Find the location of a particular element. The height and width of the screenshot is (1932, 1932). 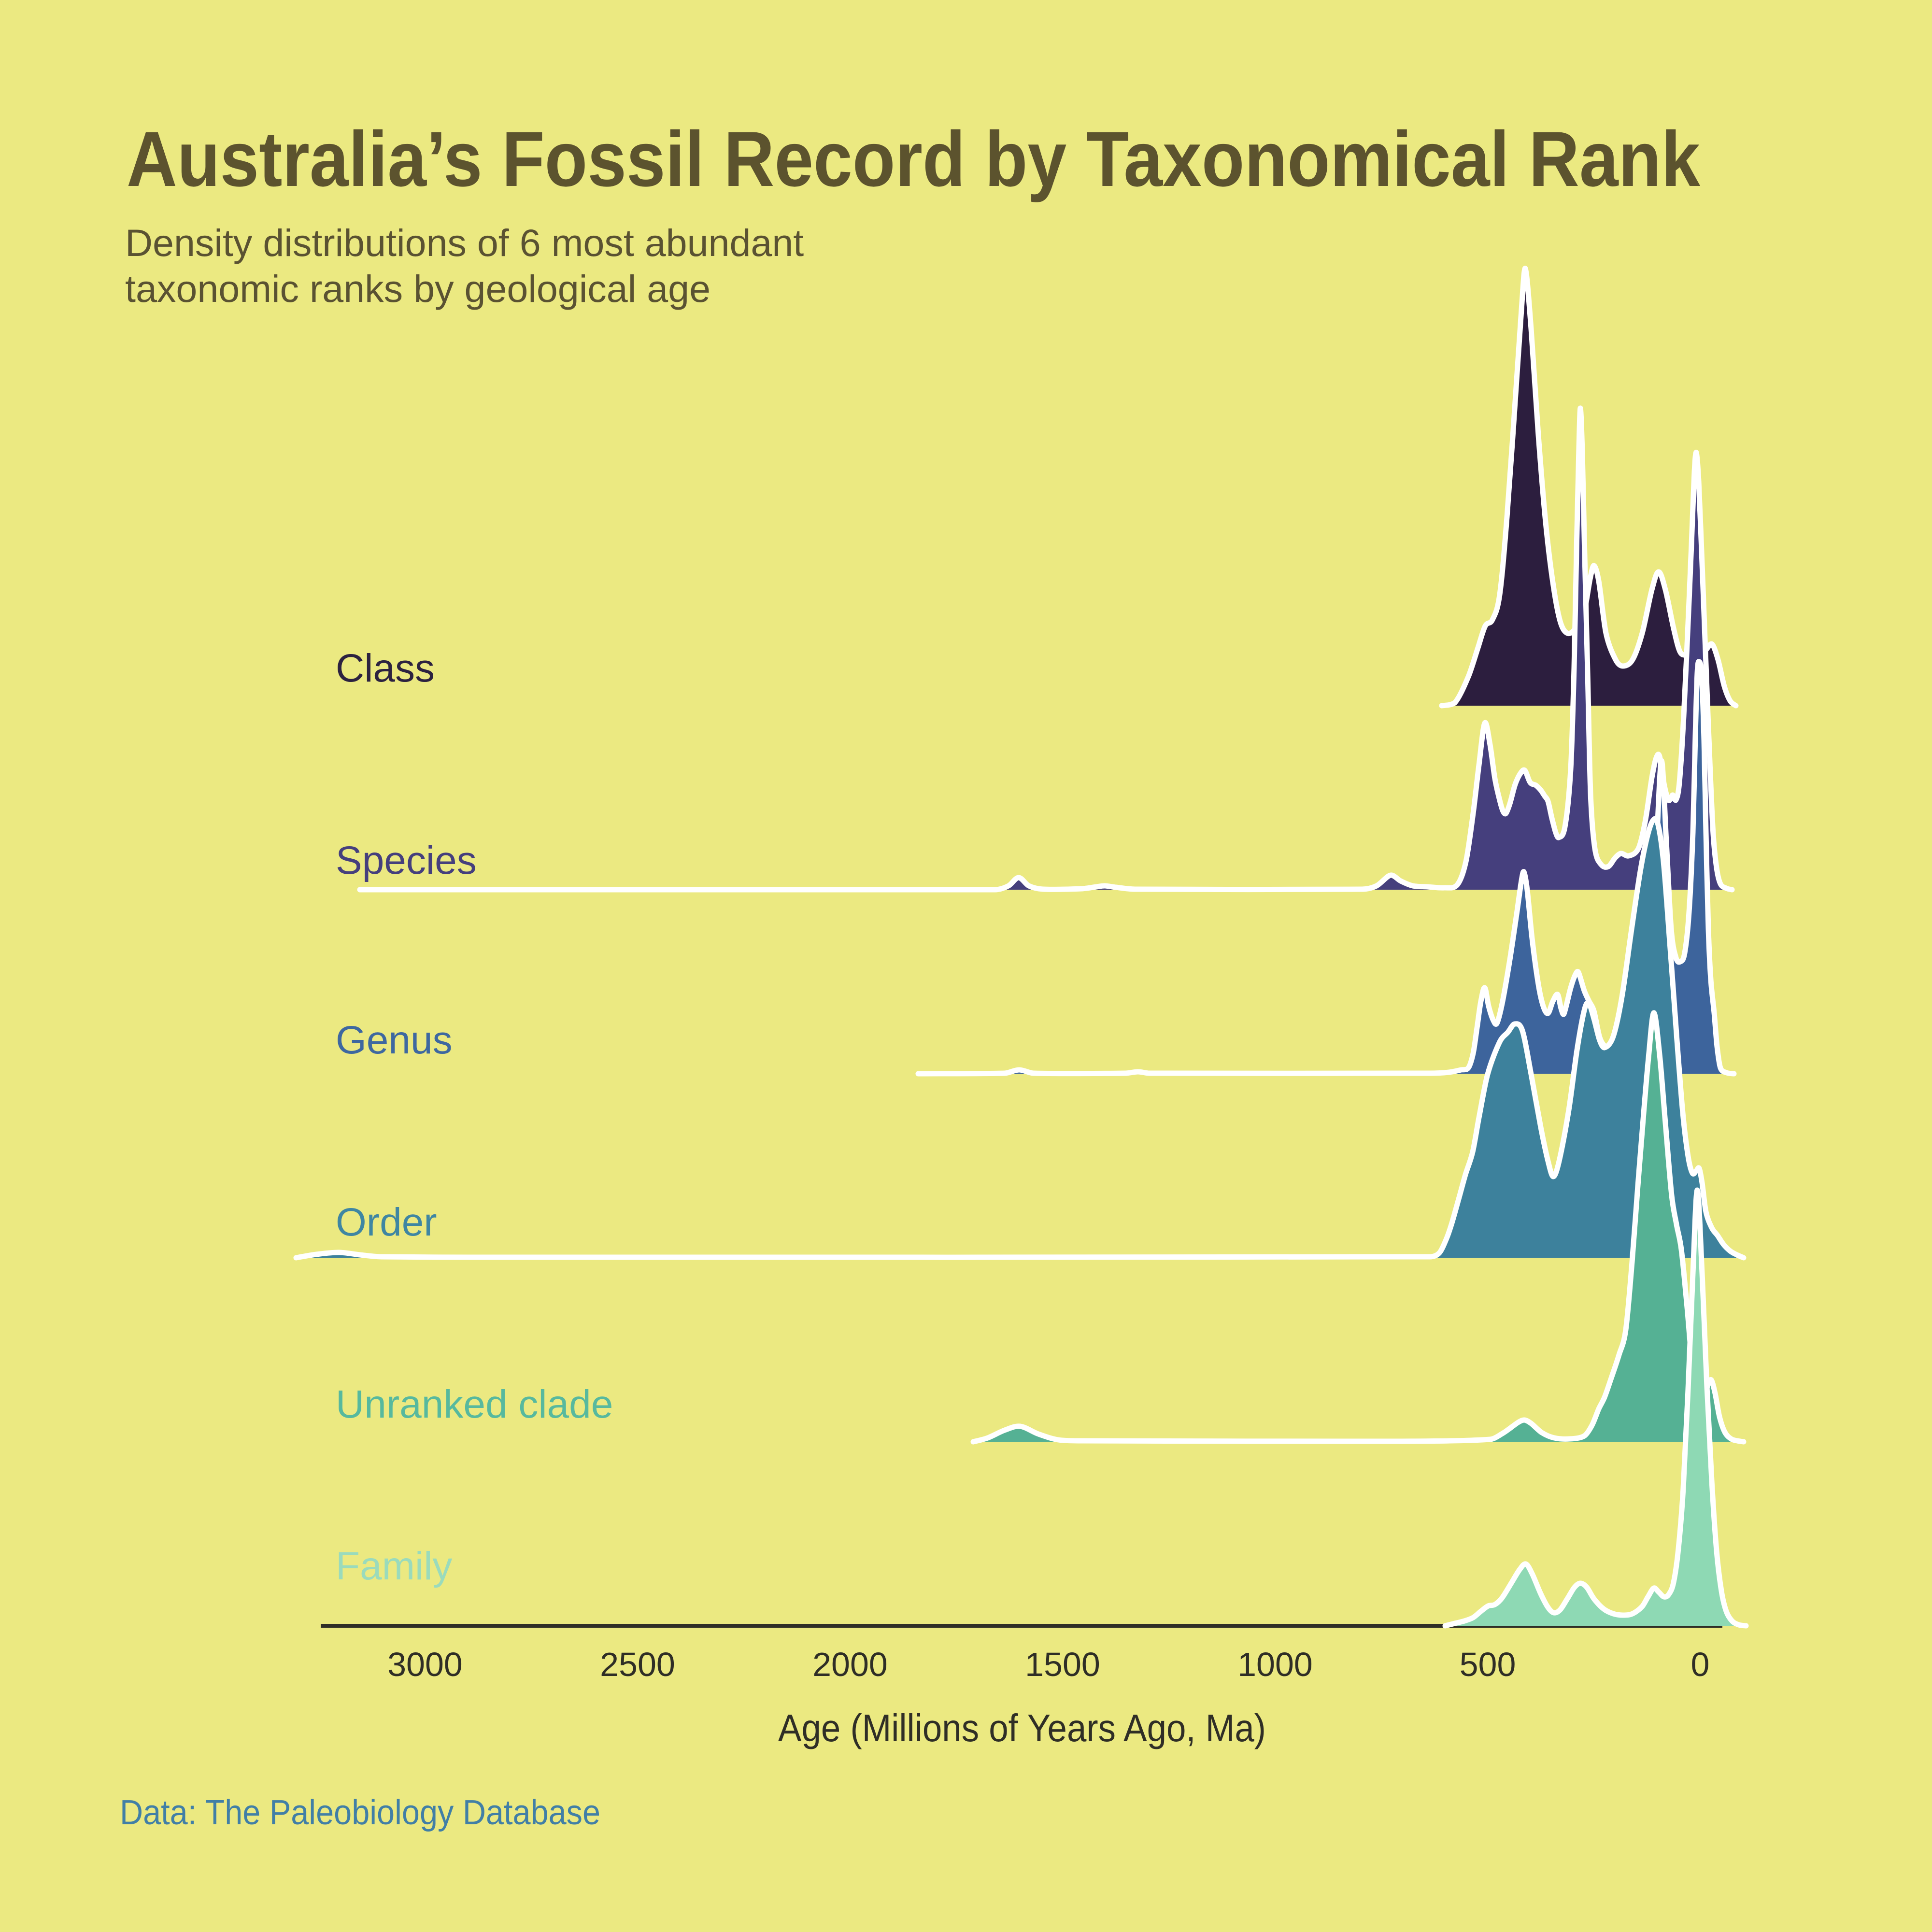

svg-text: Class is located at coordinates (385, 668).